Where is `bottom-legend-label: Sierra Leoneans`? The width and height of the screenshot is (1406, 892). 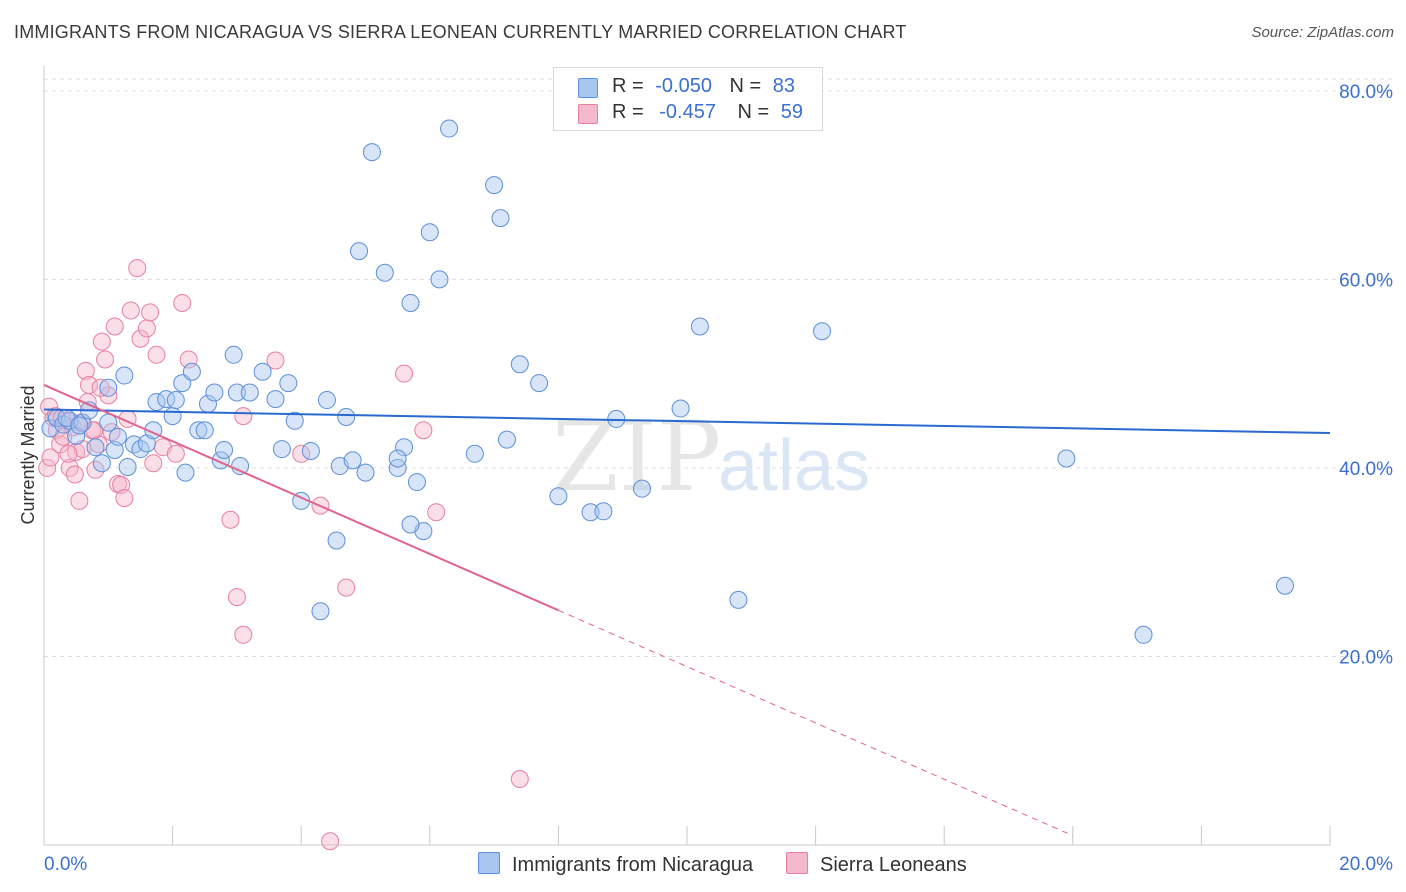 bottom-legend-label: Sierra Leoneans is located at coordinates (893, 865).